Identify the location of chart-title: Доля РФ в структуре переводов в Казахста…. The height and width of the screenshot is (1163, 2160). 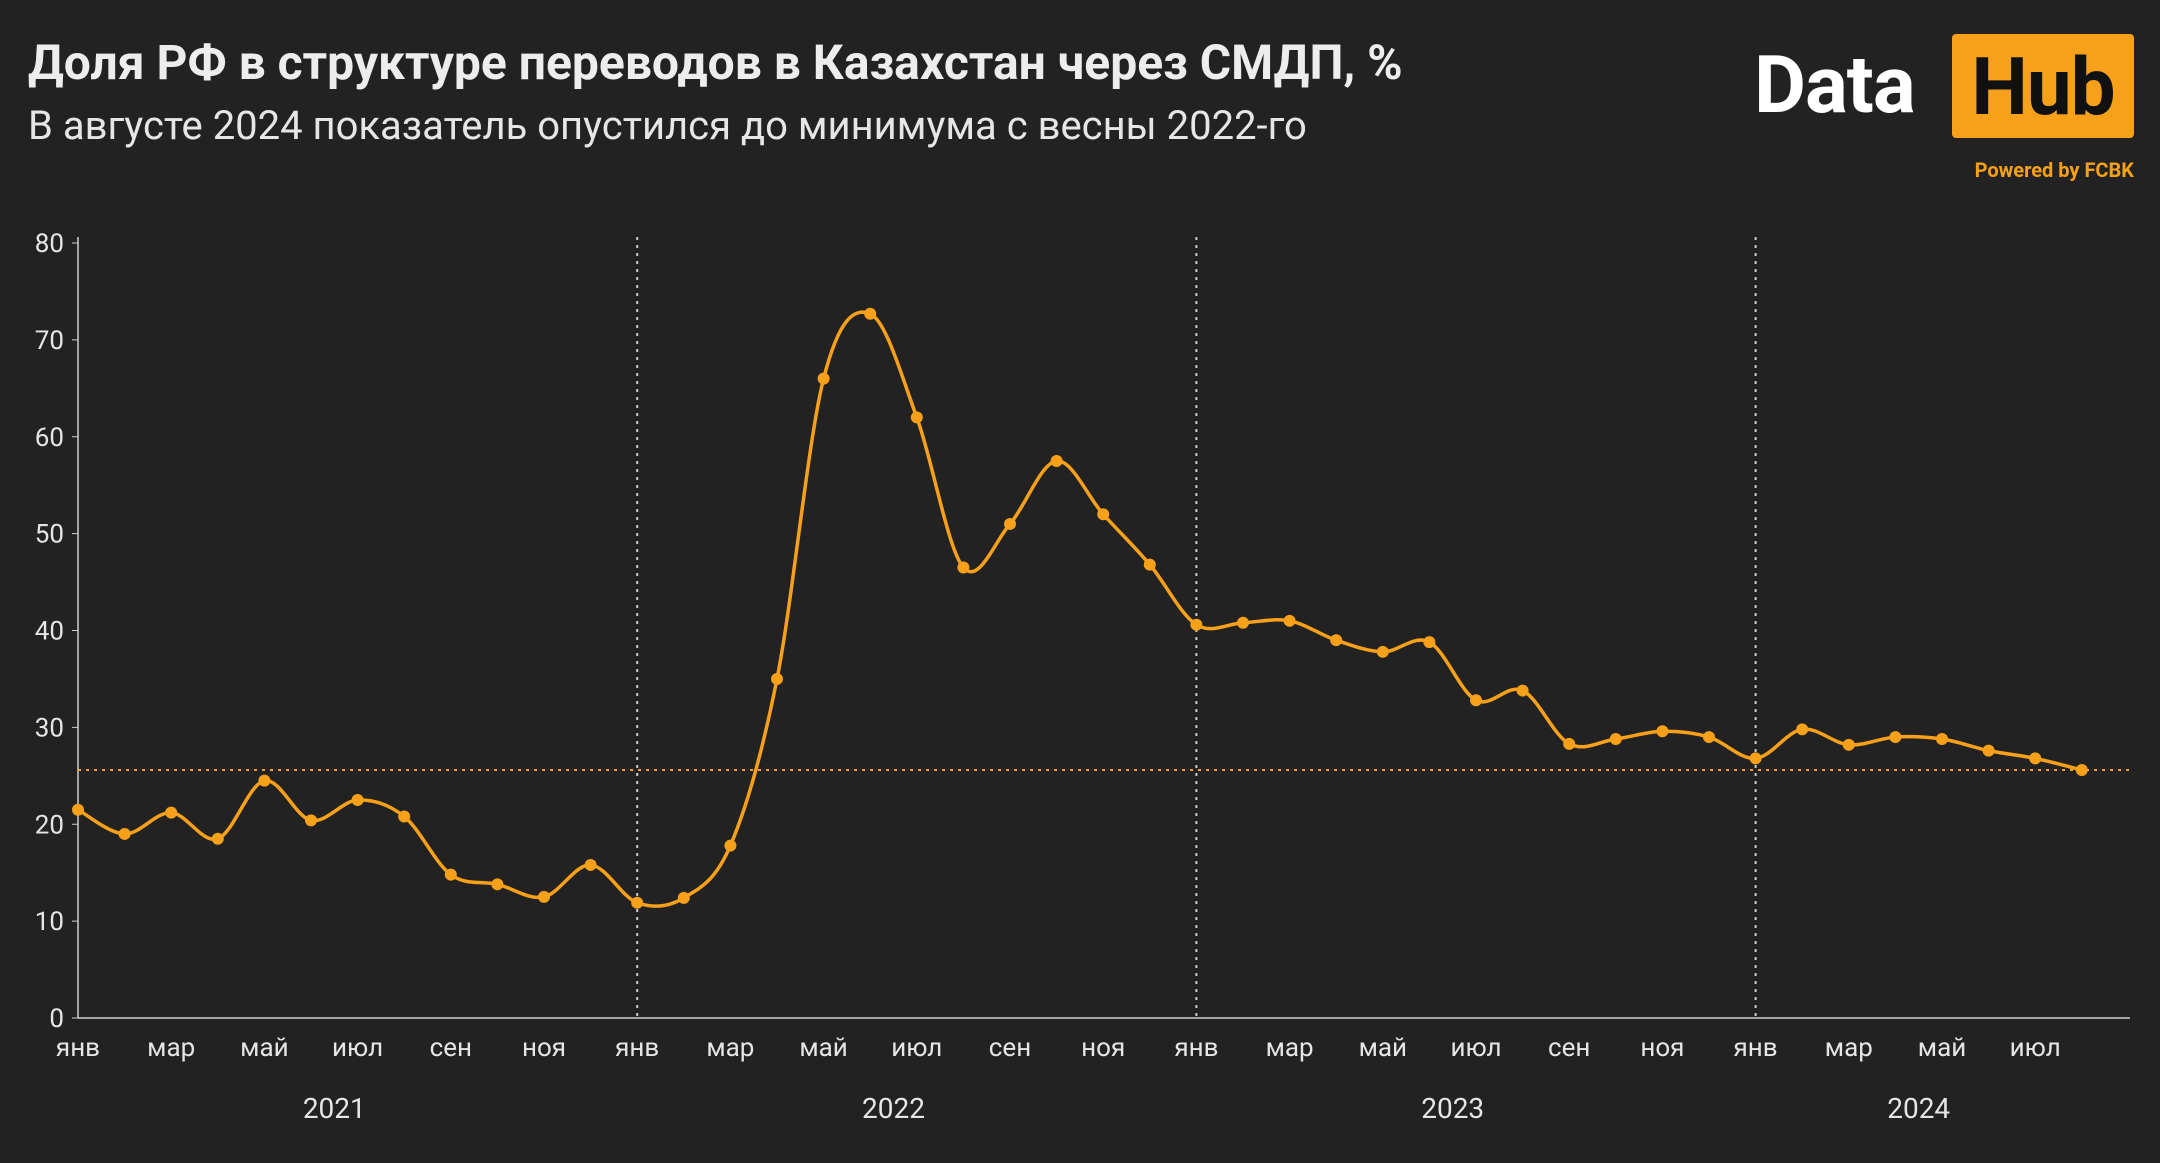
(715, 62).